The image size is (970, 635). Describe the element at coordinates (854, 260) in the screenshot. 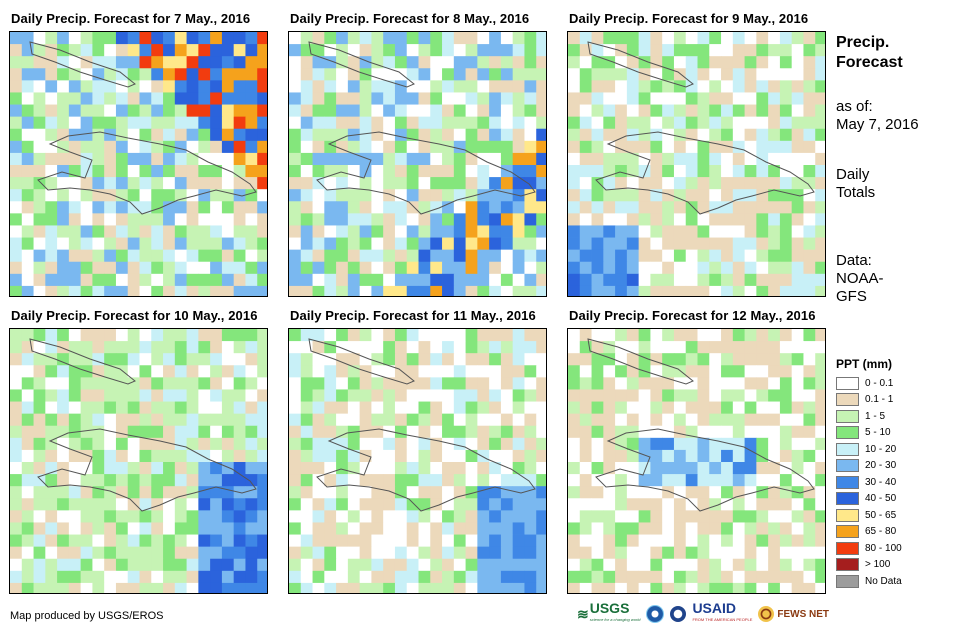

I see `data-source-line1: Data:` at that location.